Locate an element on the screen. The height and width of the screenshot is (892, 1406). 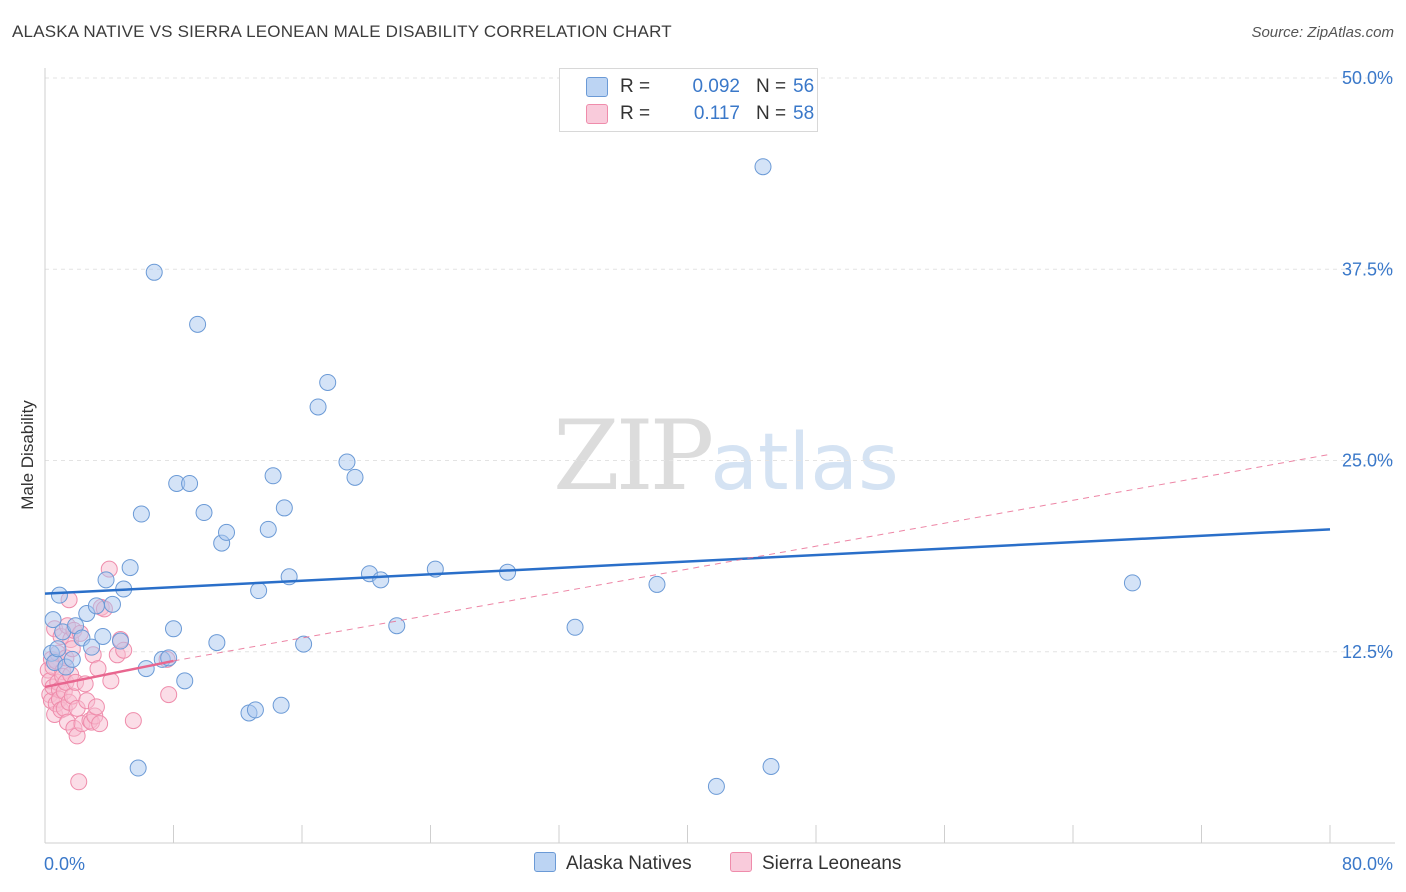
y-tick-label: 50.0% is located at coordinates (1367, 78).